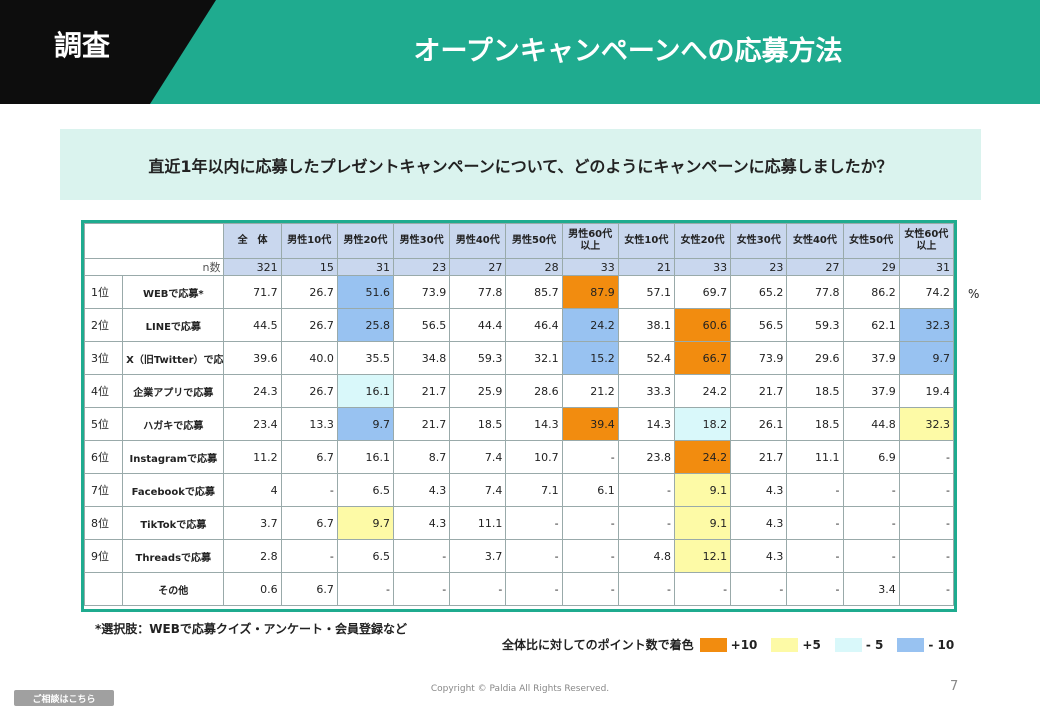  What do you see at coordinates (702, 556) in the screenshot?
I see `value-cell: 12.1` at bounding box center [702, 556].